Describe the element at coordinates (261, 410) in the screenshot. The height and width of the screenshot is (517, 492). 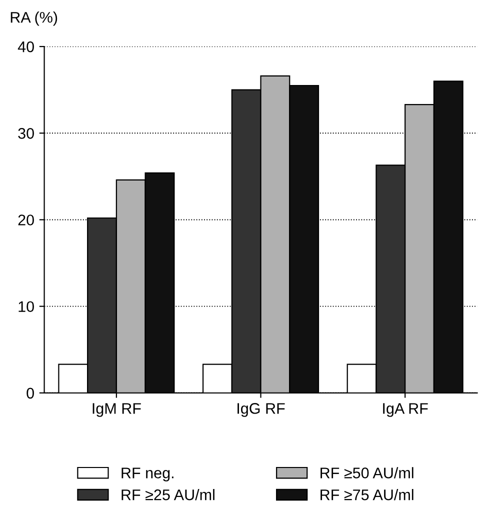
I see `x-tick-label: IgG RF` at that location.